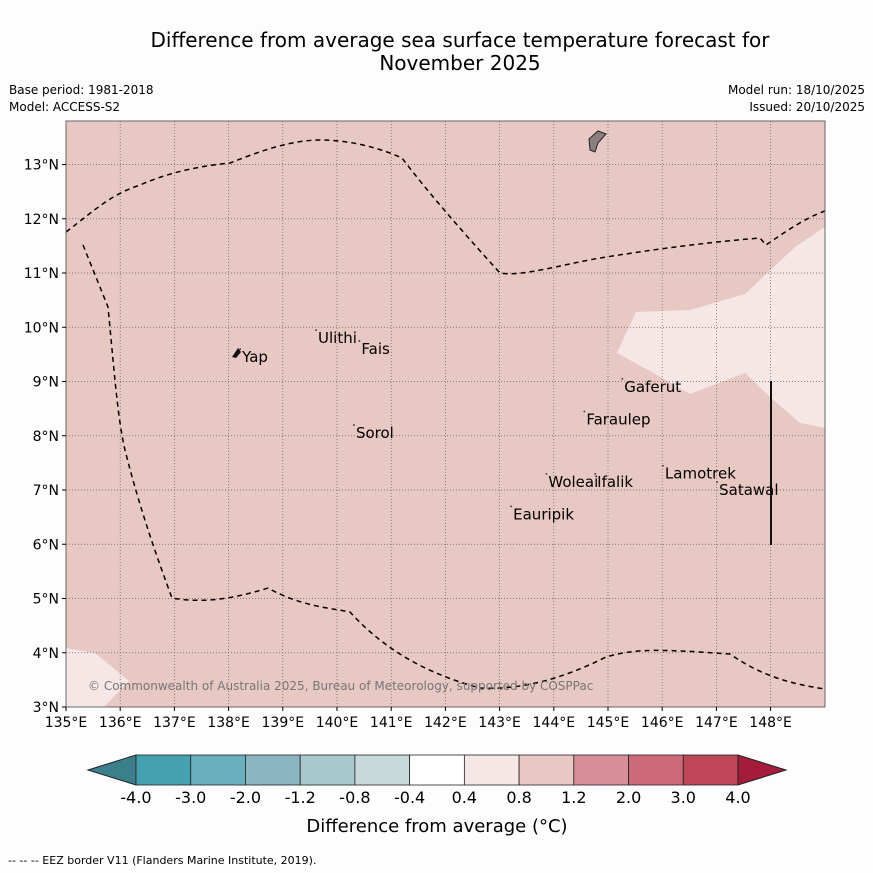 This screenshot has height=873, width=873. I want to click on colorbar-tick-label: -0.4, so click(409, 797).